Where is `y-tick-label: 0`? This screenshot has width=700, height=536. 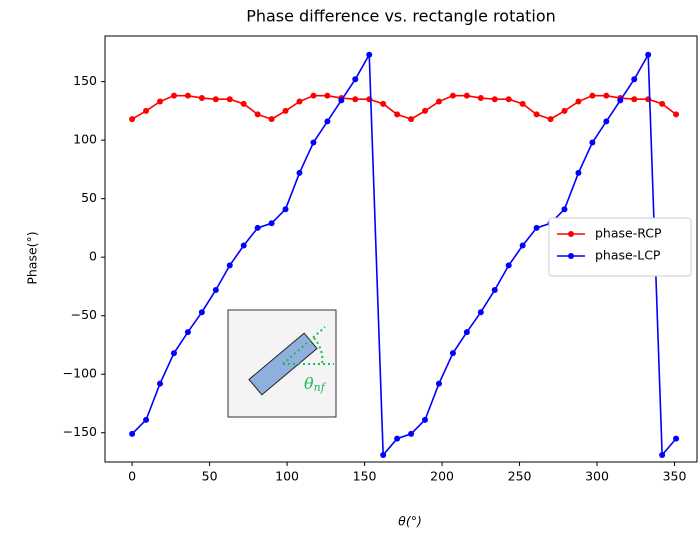
y-tick-label: 0 is located at coordinates (93, 256).